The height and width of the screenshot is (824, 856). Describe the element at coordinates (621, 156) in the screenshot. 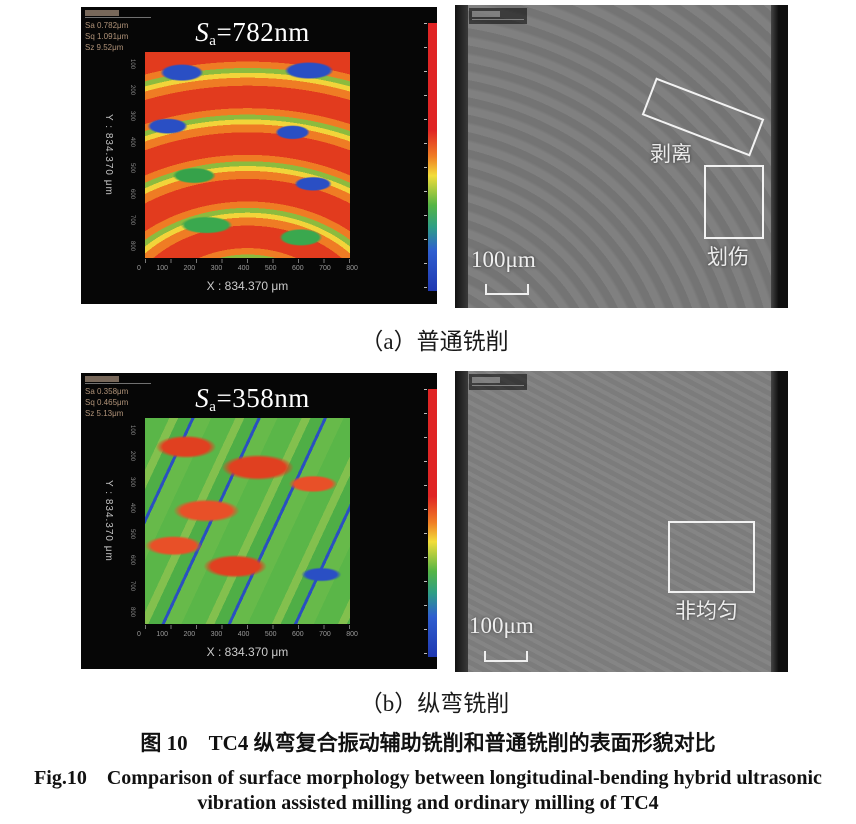

I see `sem-panel-a: 剥离 划伤 100μm` at that location.